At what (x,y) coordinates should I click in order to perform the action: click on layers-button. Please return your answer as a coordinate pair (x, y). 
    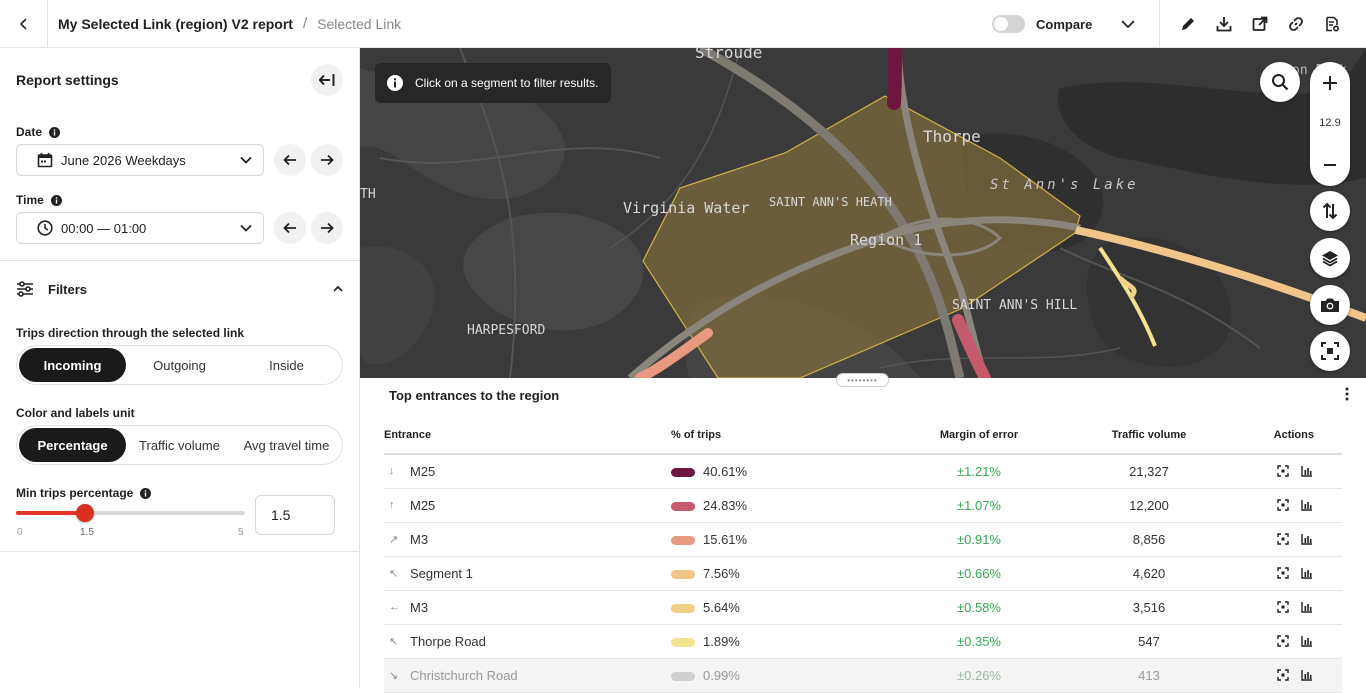
    Looking at the image, I should click on (1330, 258).